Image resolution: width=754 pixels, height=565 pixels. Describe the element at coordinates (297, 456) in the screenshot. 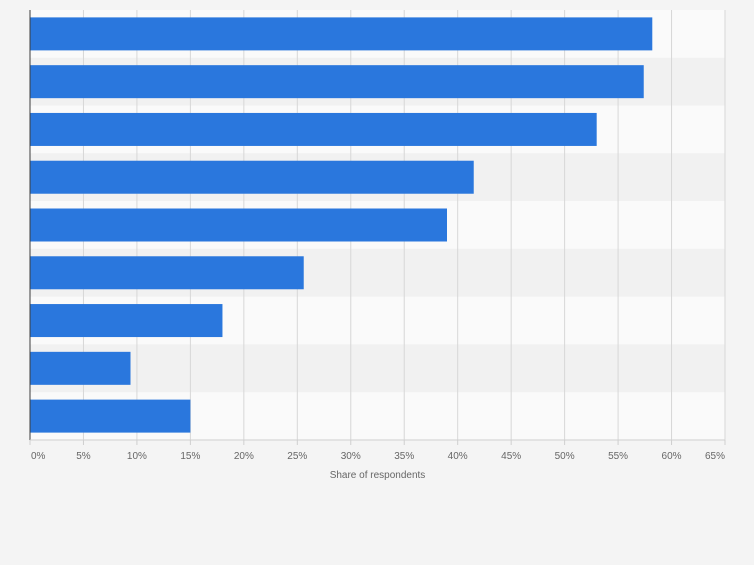

I see `x-tick-label: 25%` at that location.